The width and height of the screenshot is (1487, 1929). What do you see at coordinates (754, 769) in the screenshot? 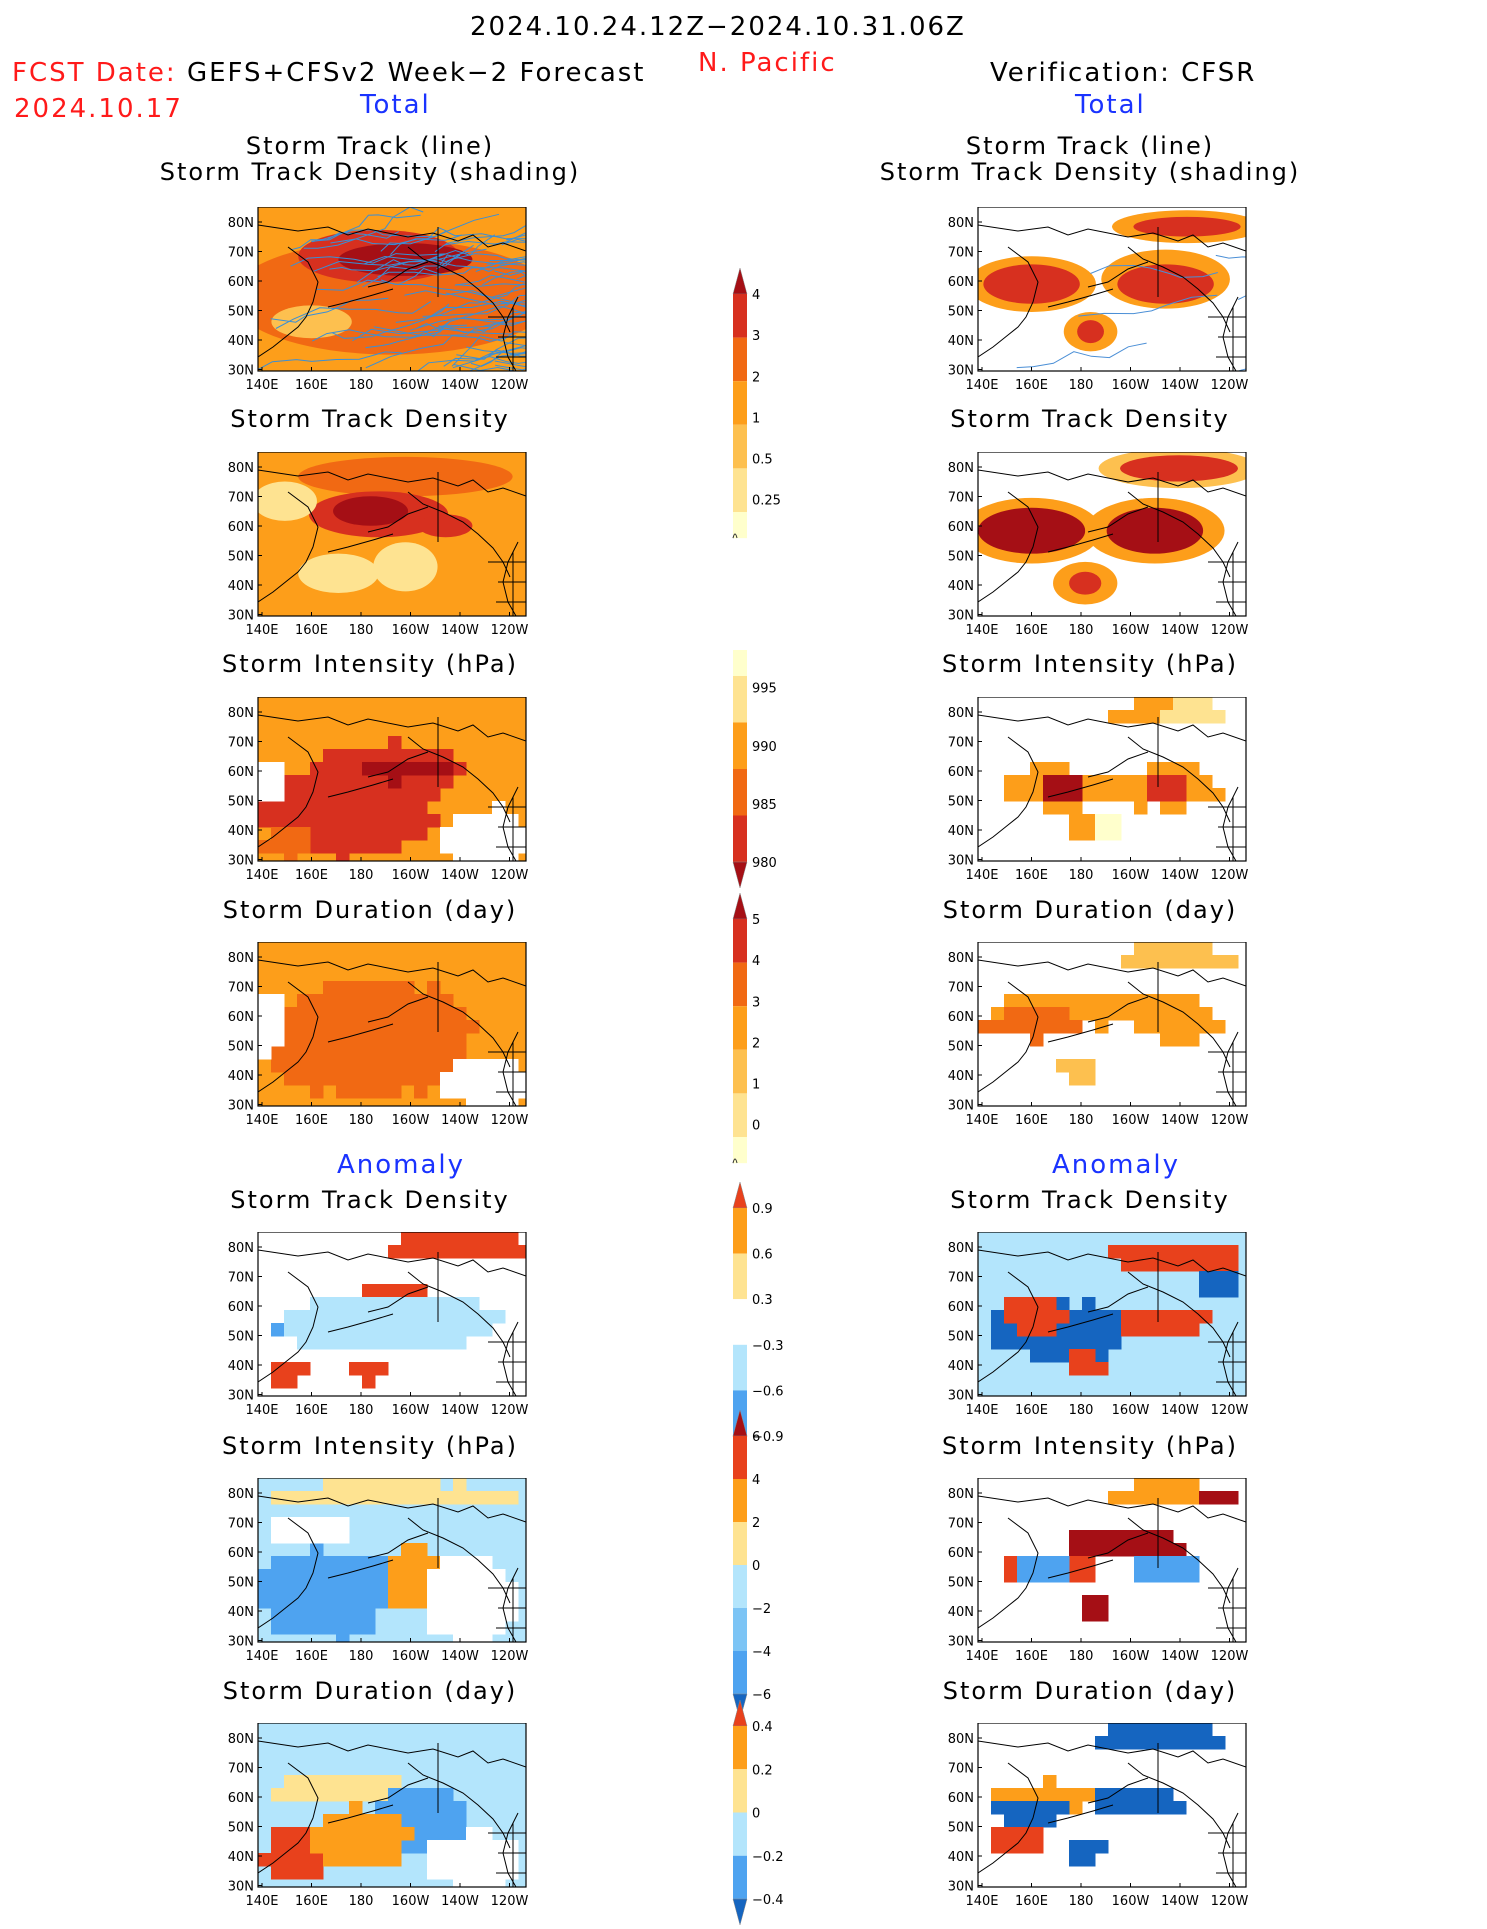
I see `colorbar-intensity: 1000995990985980` at bounding box center [754, 769].